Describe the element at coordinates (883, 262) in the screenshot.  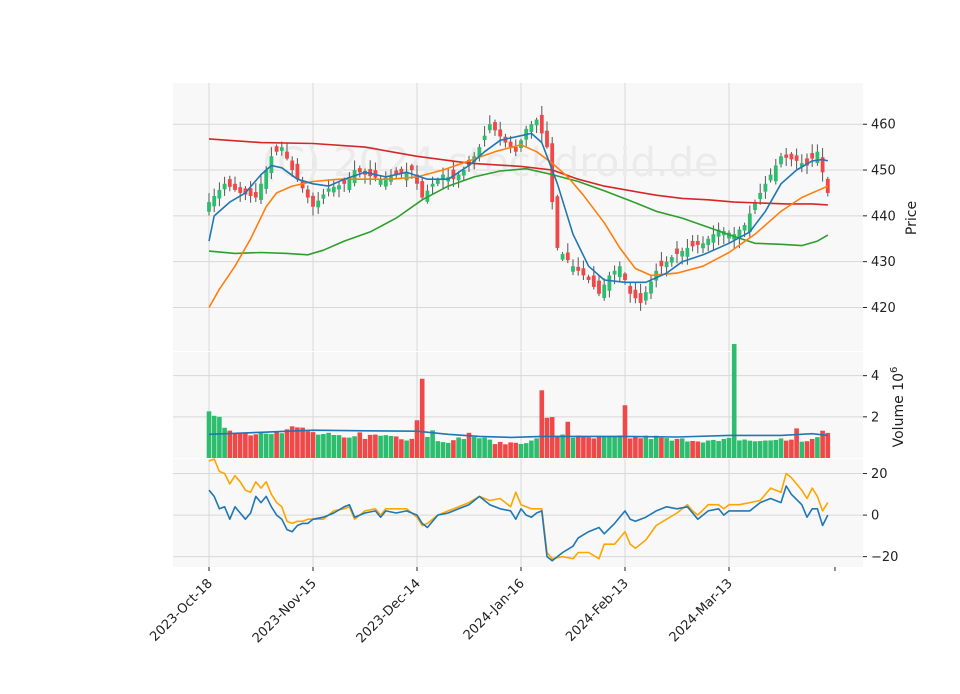
I see `y-tick-label: 430` at that location.